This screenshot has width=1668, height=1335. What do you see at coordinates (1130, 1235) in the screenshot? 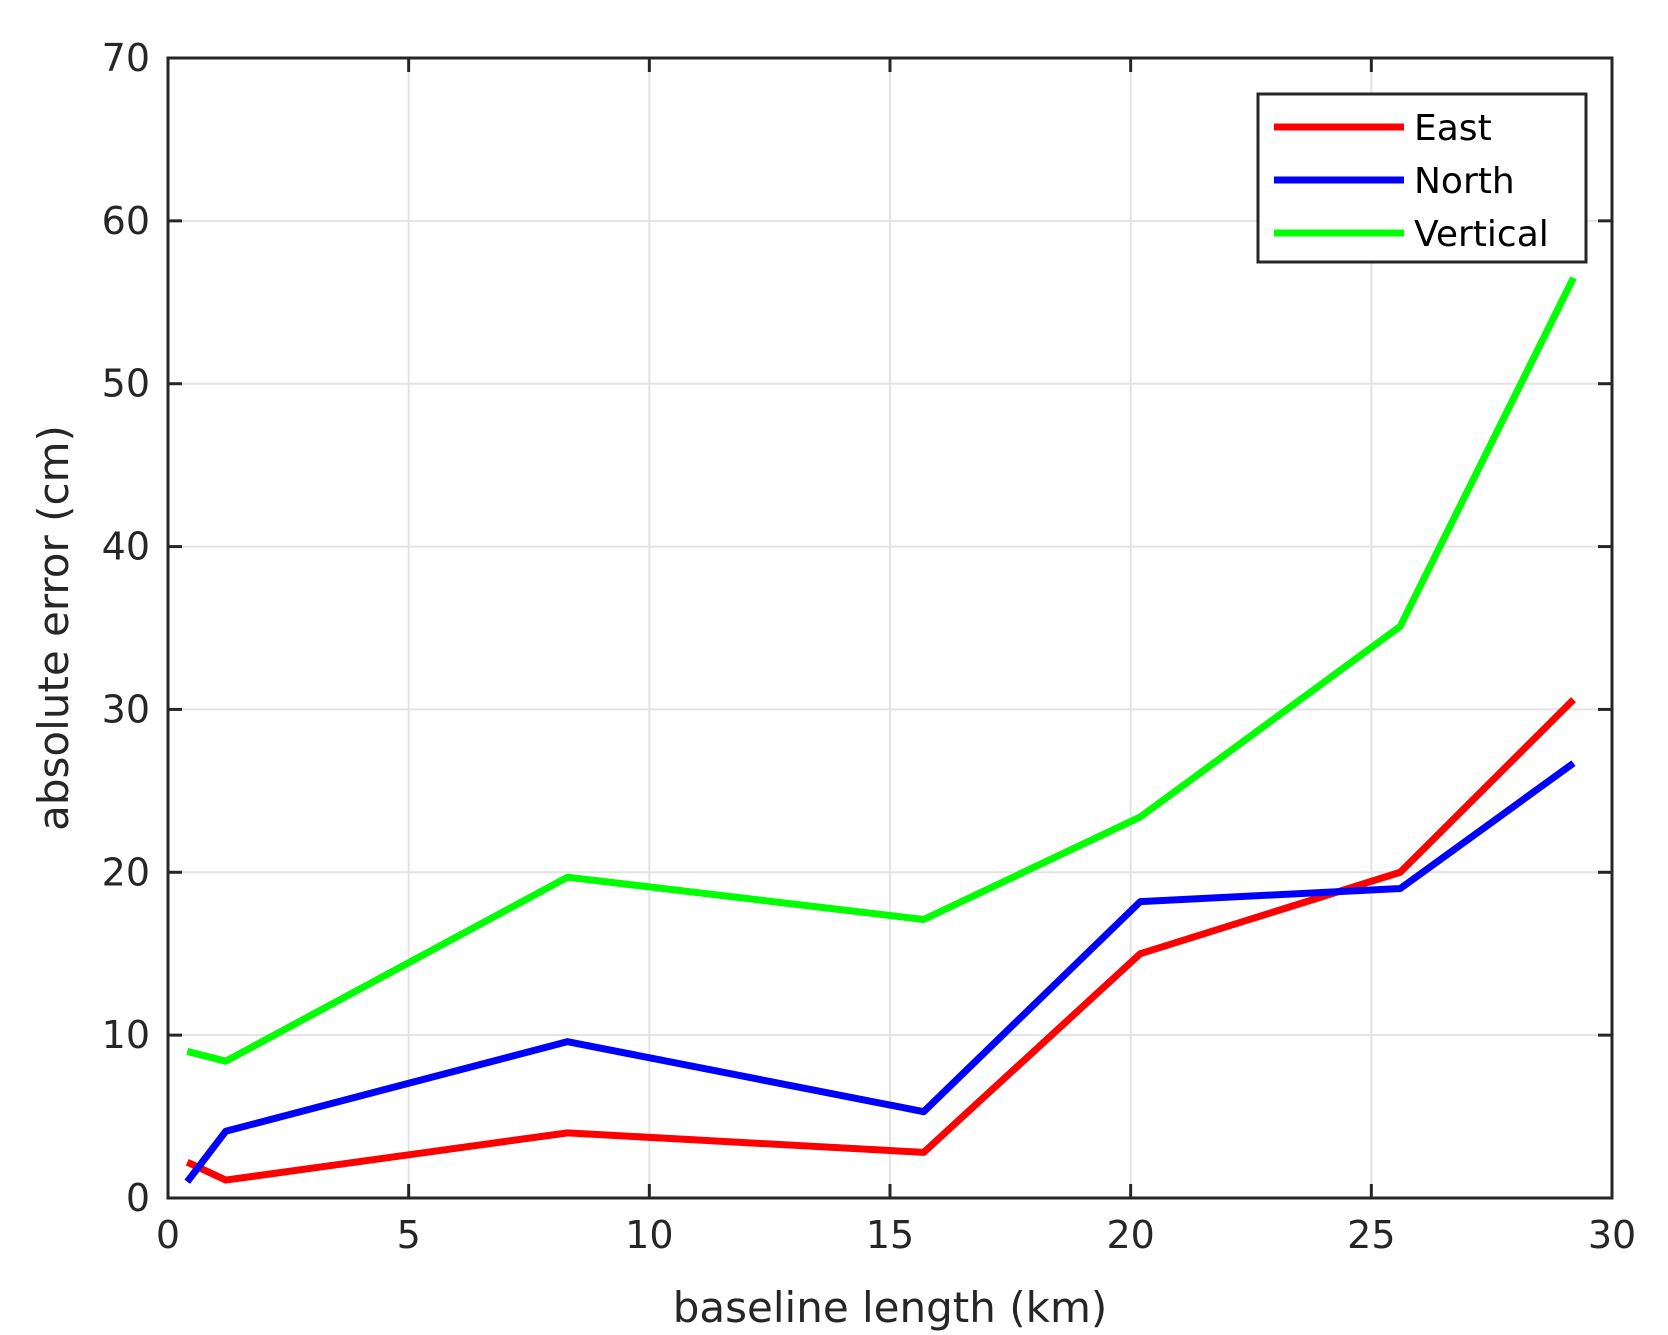
I see `x-tick-label: 20` at bounding box center [1130, 1235].